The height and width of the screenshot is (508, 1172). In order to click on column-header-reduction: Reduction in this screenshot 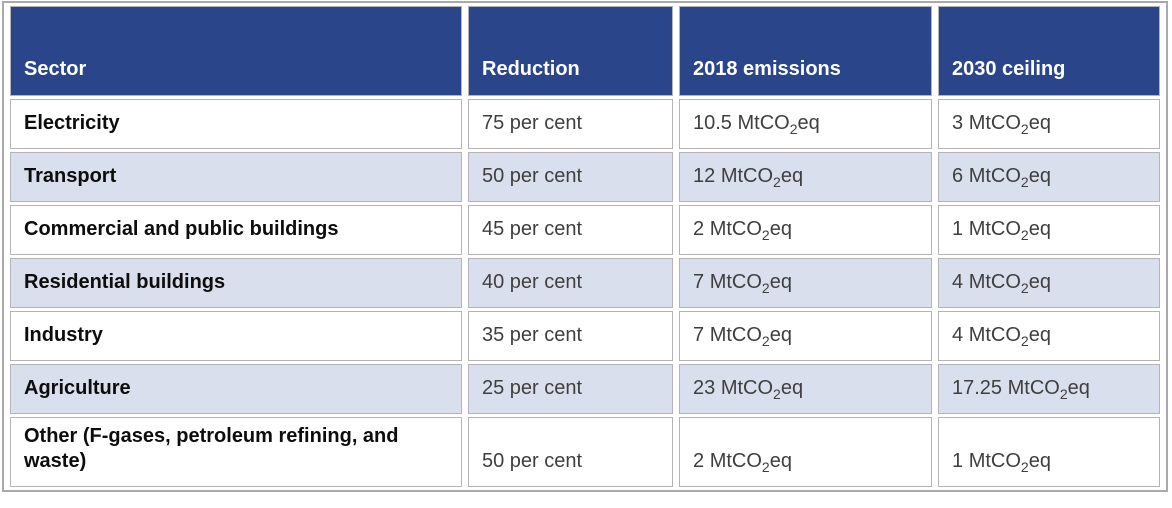, I will do `click(570, 51)`.